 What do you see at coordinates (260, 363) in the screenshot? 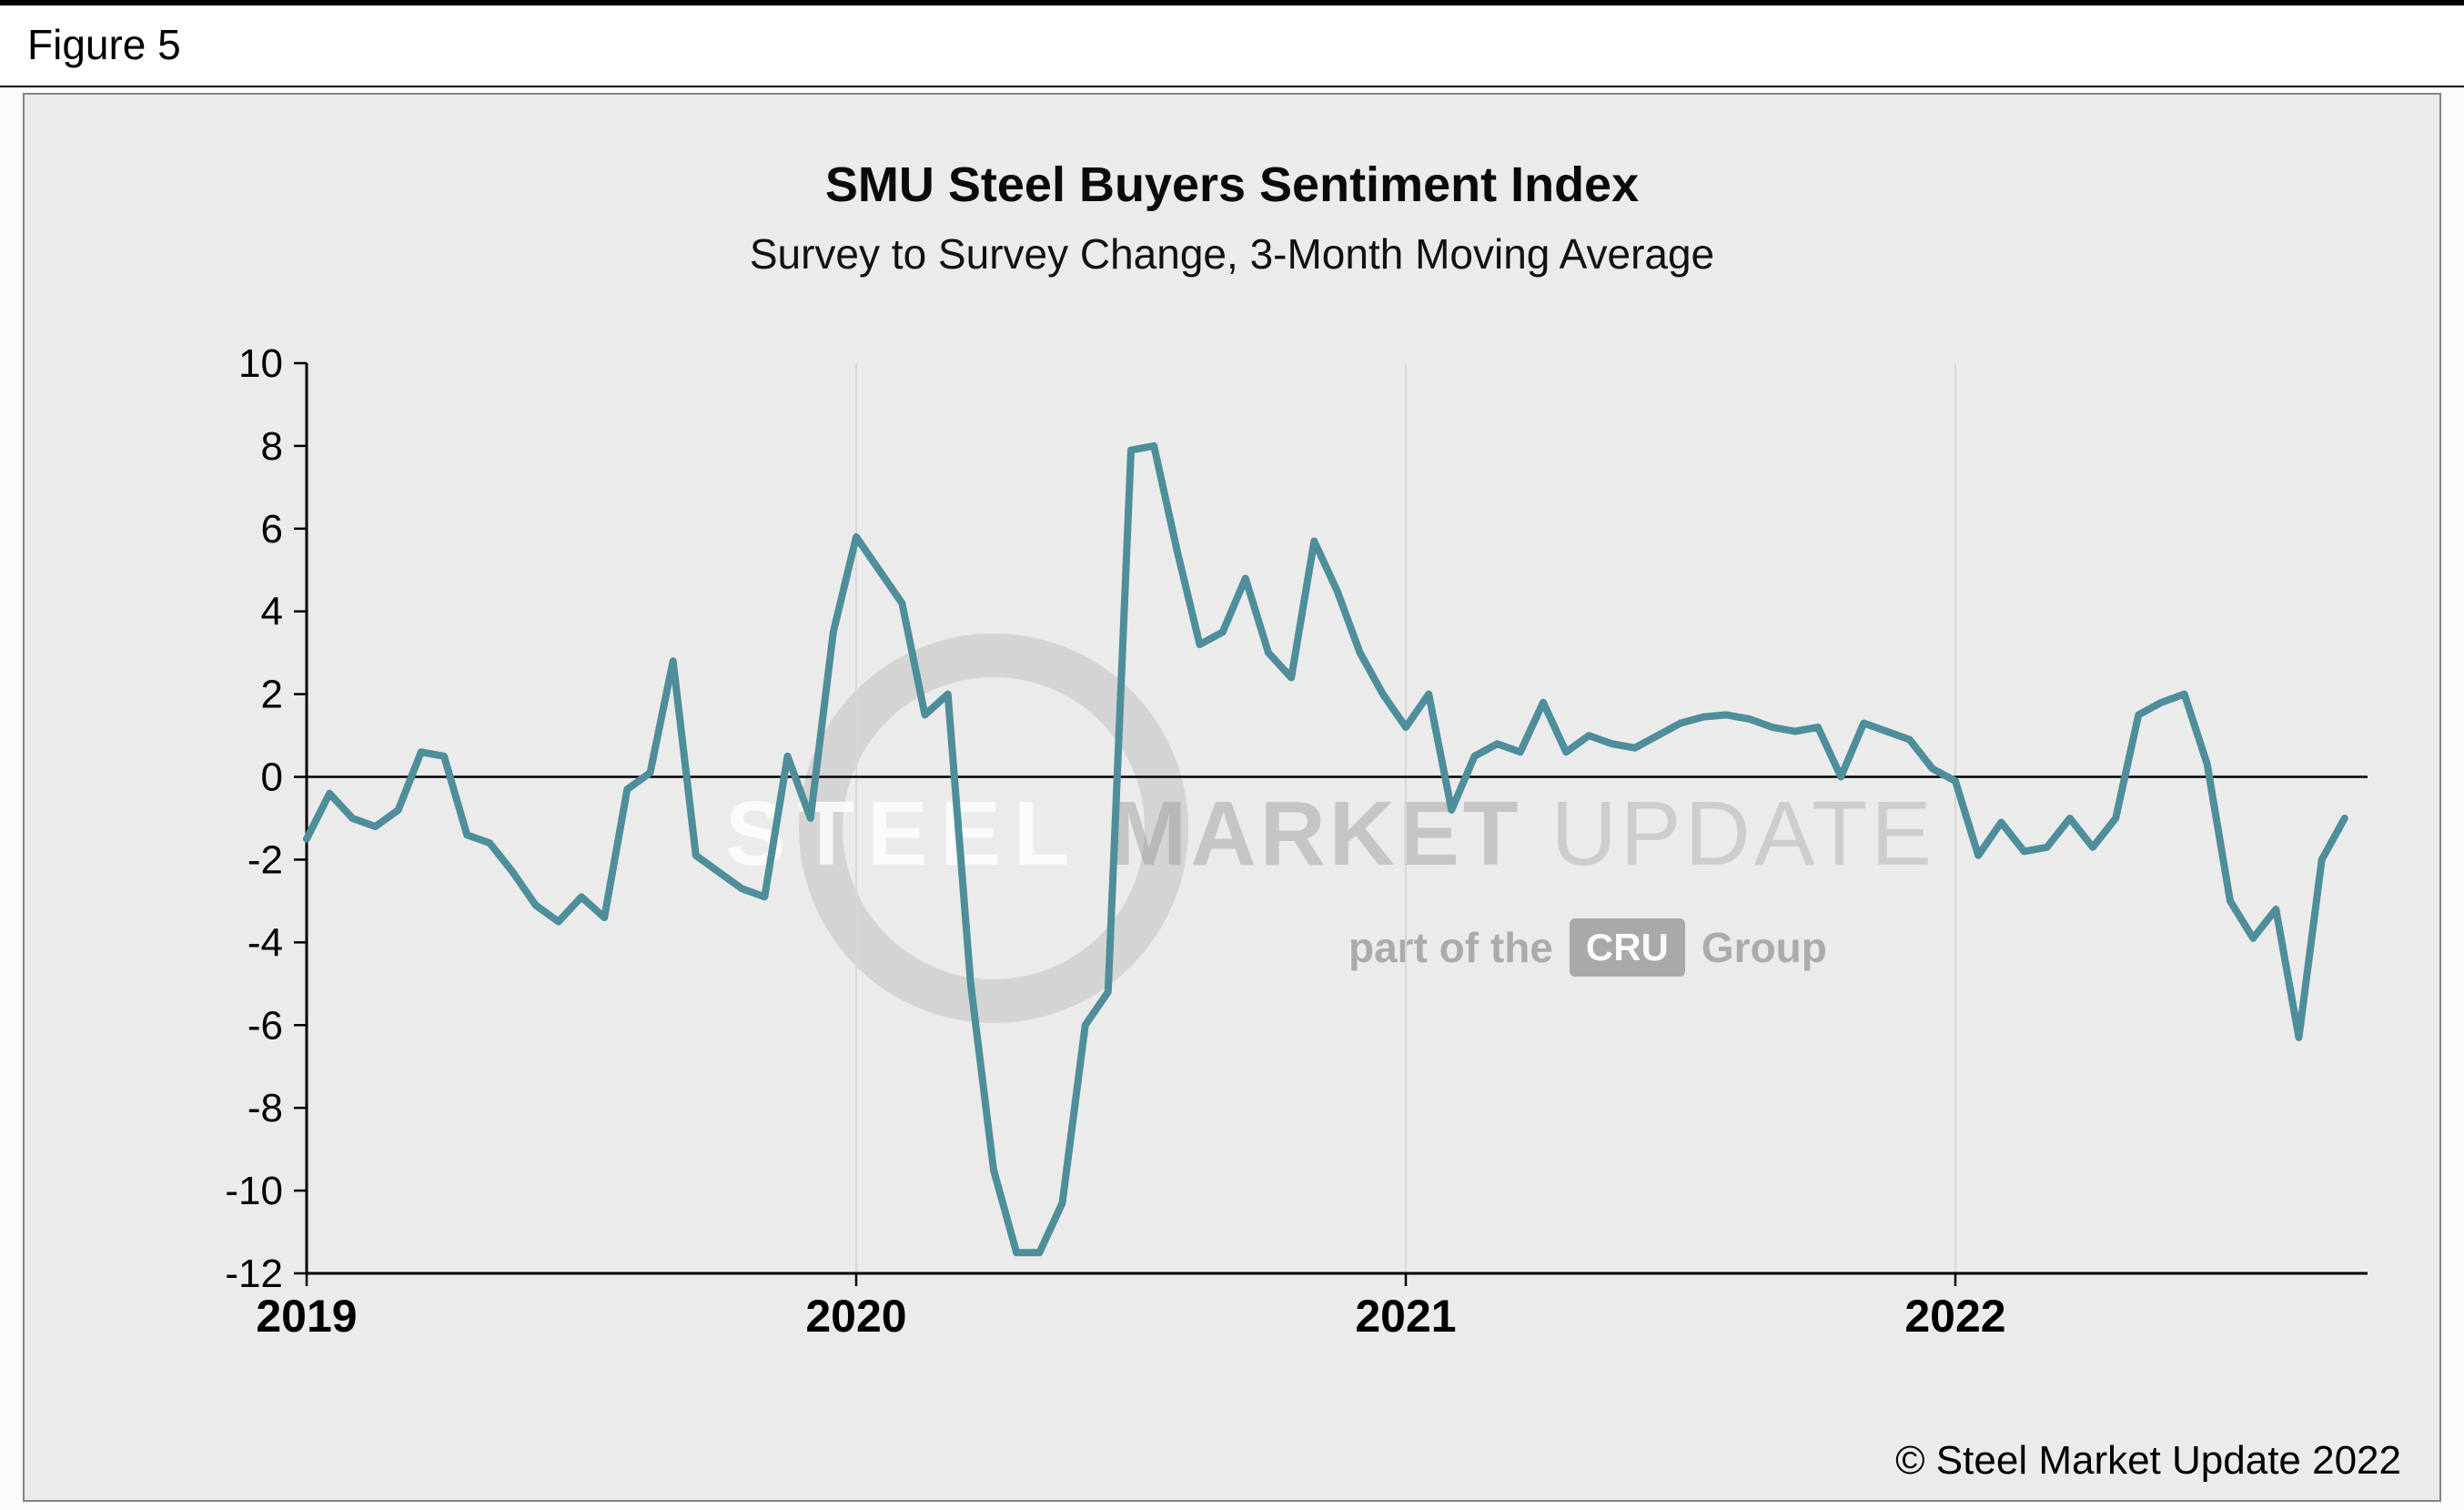
I see `y-tick-label: 10` at bounding box center [260, 363].